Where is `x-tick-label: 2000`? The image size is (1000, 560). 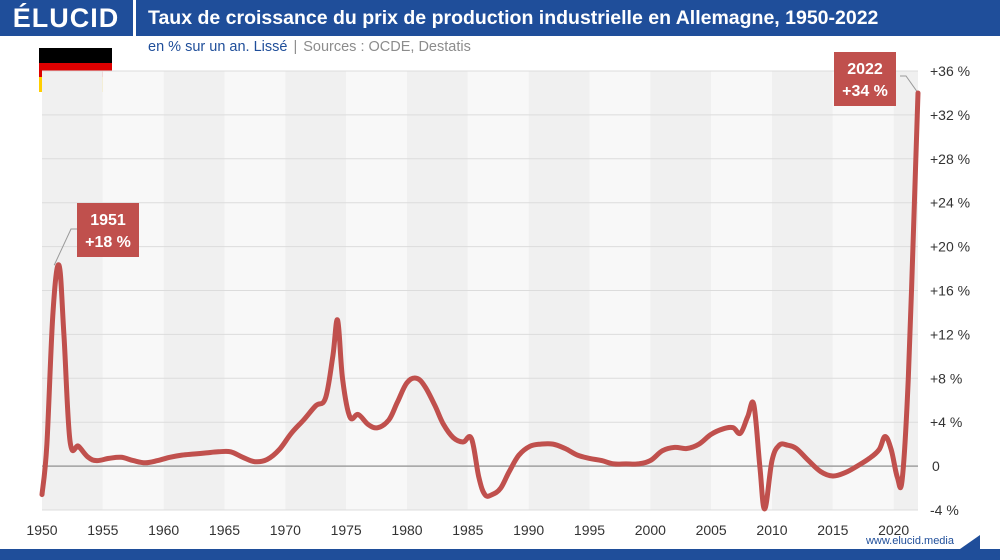 x-tick-label: 2000 is located at coordinates (650, 530).